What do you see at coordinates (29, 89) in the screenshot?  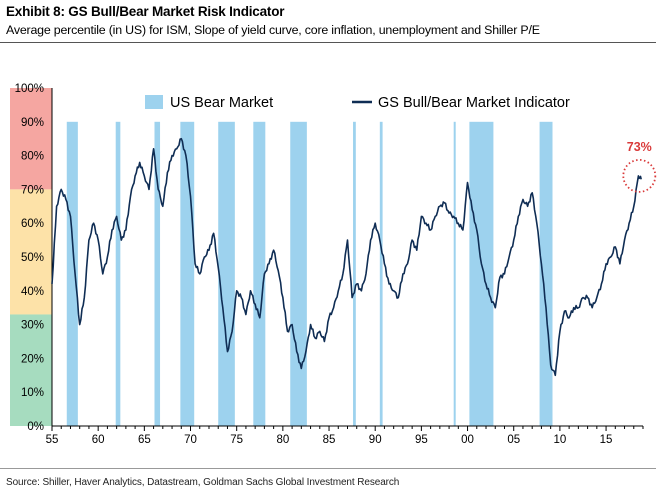 I see `y-tick-label: 100%` at bounding box center [29, 89].